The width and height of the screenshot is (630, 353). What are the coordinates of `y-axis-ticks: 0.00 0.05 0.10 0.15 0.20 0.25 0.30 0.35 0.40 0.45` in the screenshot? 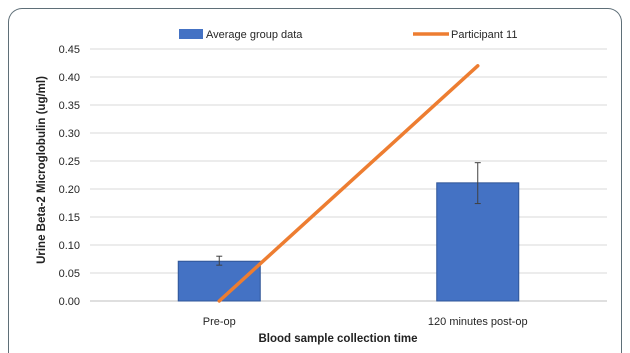 It's located at (69, 176).